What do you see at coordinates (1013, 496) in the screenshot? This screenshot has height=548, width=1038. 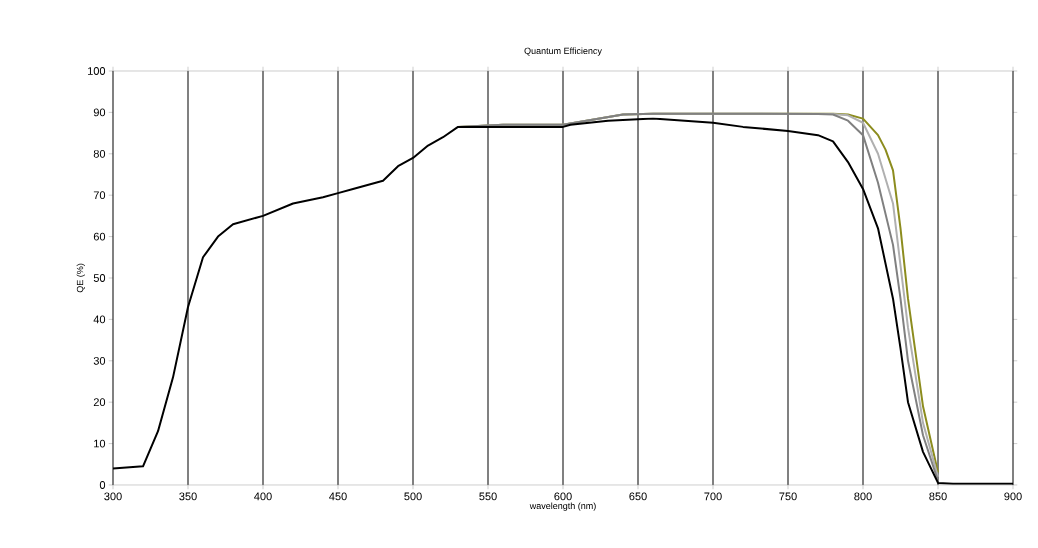 I see `x-tick-label: 900` at bounding box center [1013, 496].